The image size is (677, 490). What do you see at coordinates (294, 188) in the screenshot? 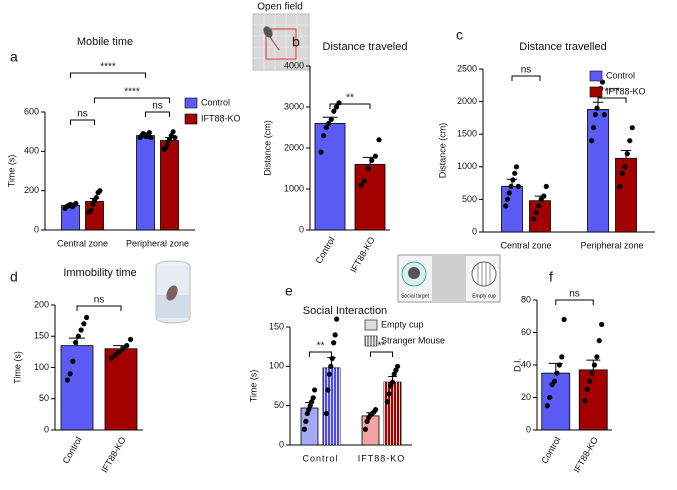
I see `y-tick-label: 1000` at bounding box center [294, 188].